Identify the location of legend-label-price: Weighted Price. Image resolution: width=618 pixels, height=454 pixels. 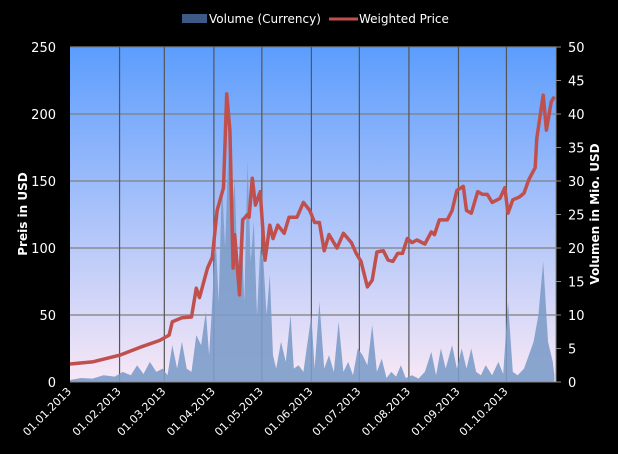
(404, 19).